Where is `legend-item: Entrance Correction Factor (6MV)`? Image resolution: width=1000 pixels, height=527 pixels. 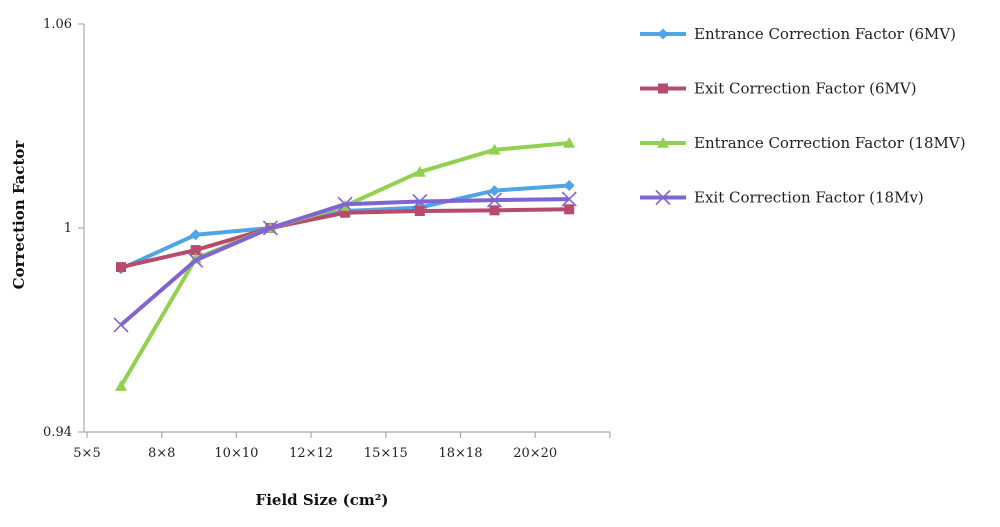 legend-item: Entrance Correction Factor (6MV) is located at coordinates (798, 34).